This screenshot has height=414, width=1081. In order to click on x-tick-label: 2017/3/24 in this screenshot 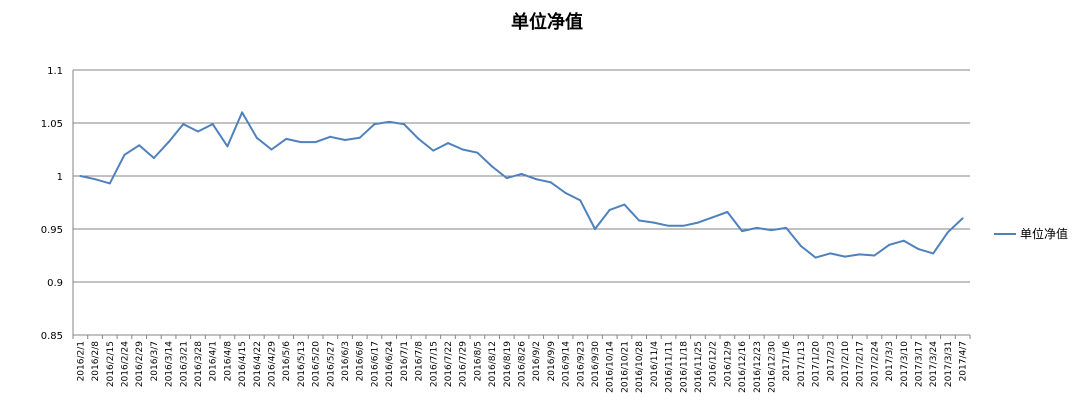, I will do `click(934, 364)`.